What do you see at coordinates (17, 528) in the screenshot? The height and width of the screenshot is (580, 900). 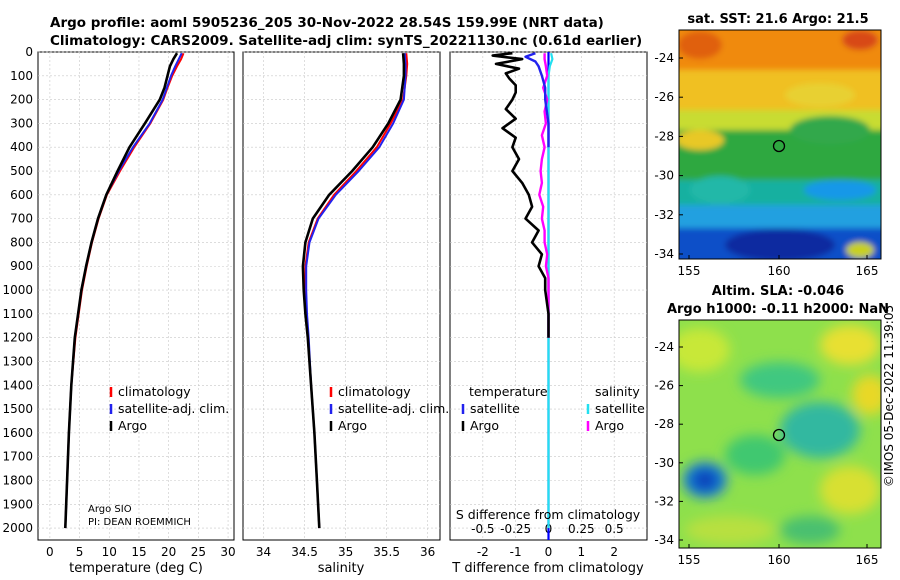 I see `depth-tick-label: 2000` at bounding box center [17, 528].